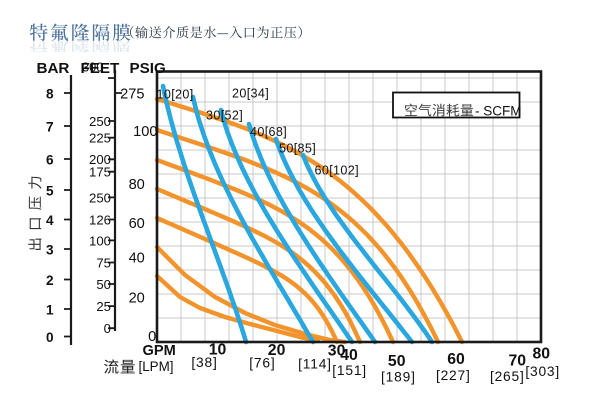 The height and width of the screenshot is (410, 600). Describe the element at coordinates (518, 361) in the screenshot. I see `svg-text: 70` at that location.